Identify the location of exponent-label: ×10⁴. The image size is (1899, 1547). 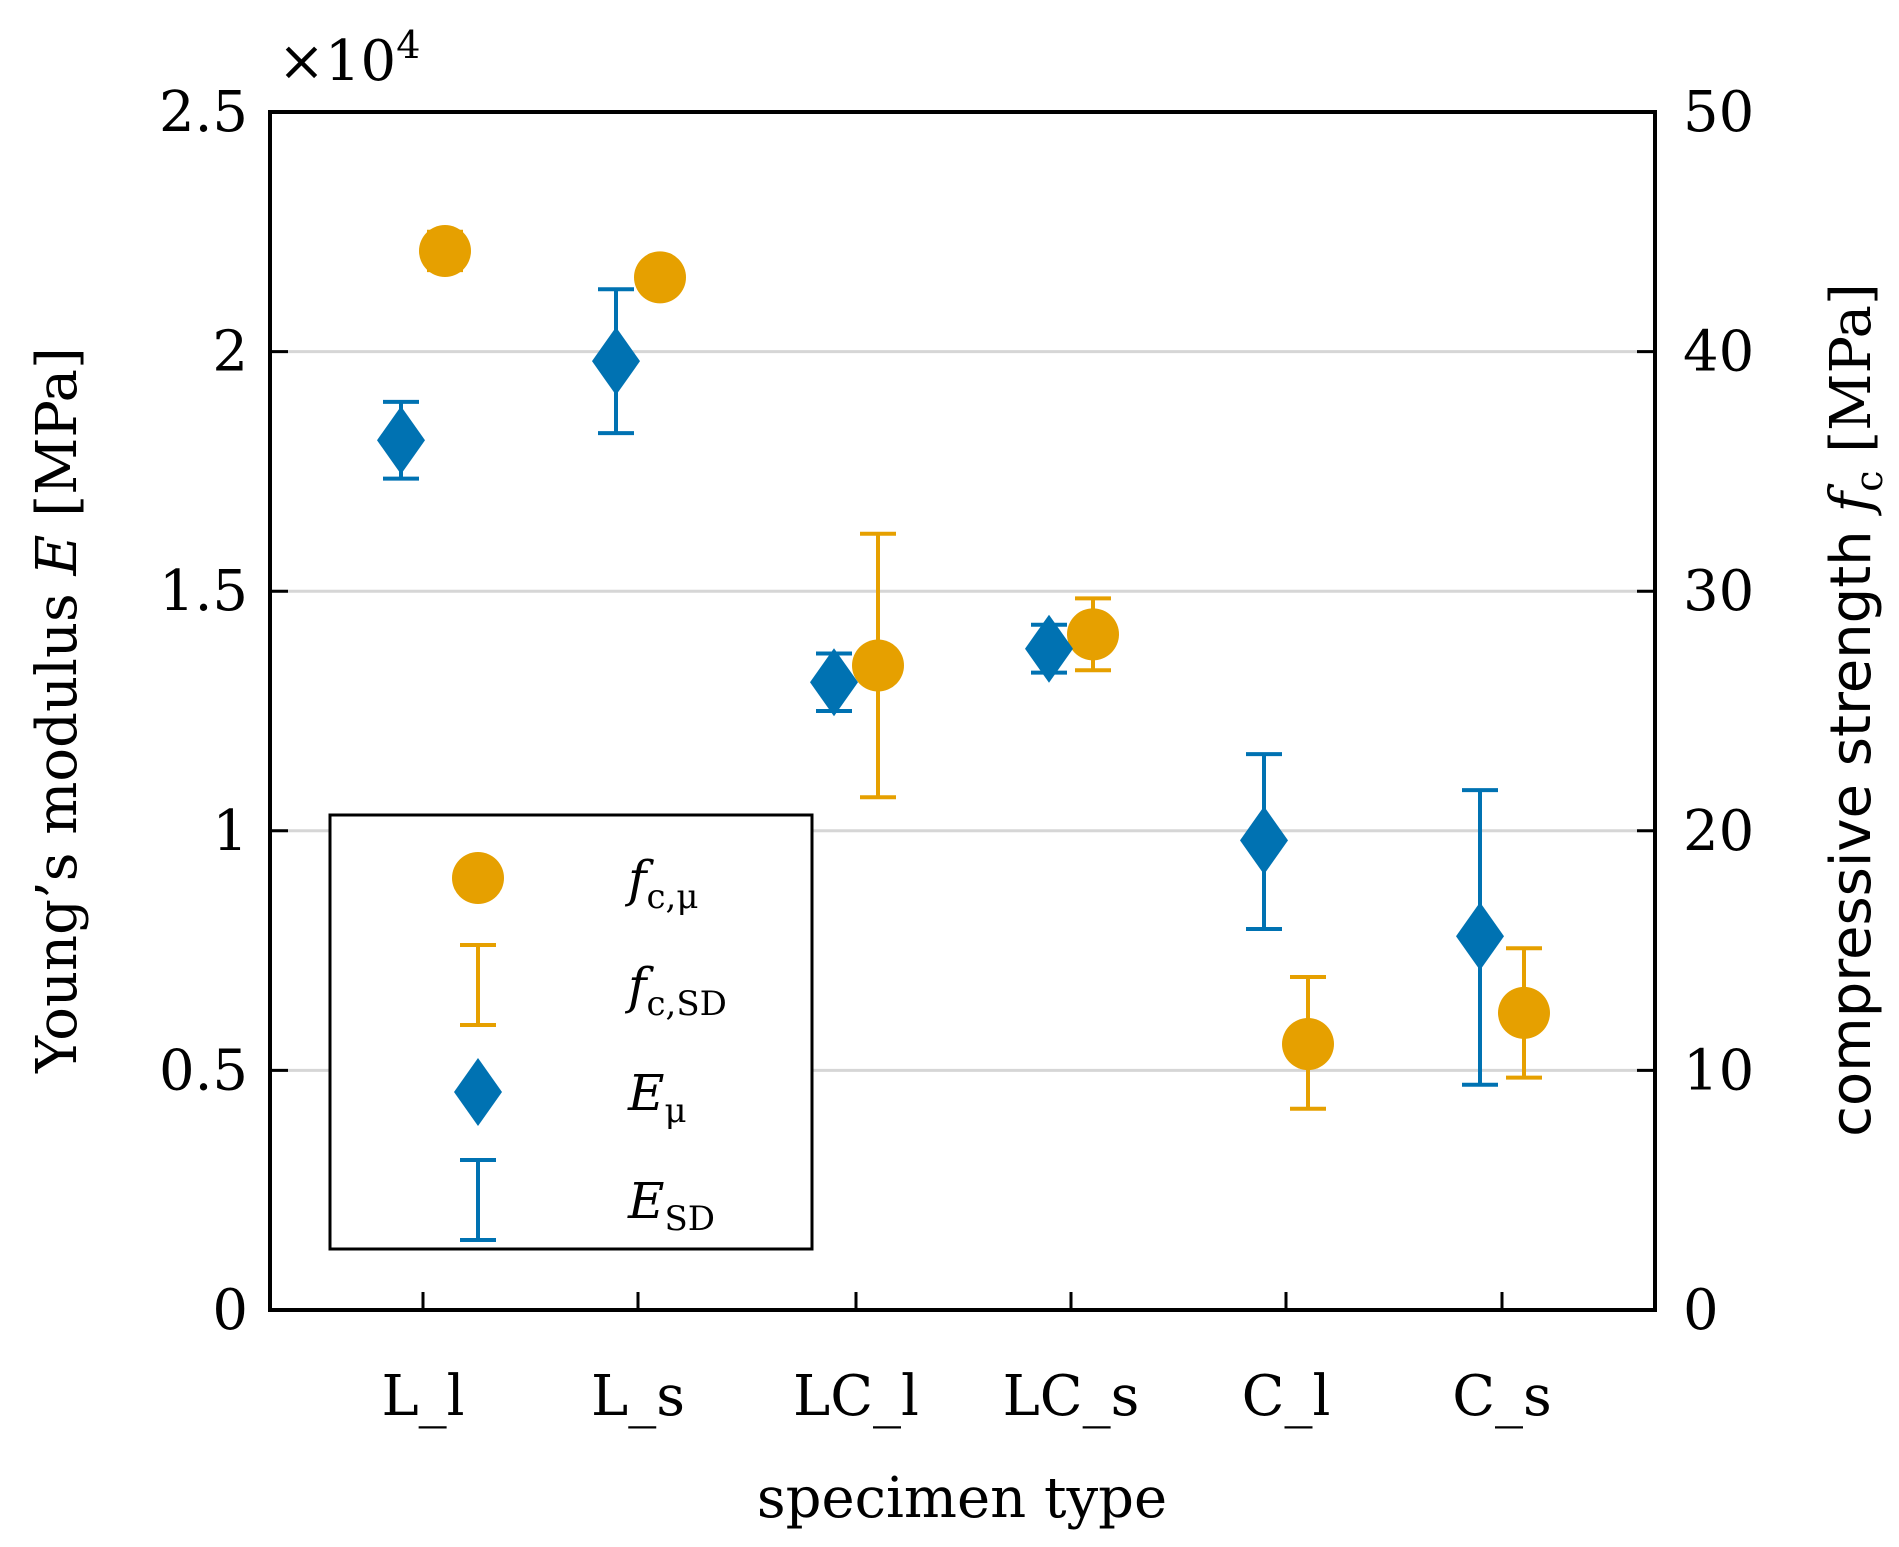
(349, 58).